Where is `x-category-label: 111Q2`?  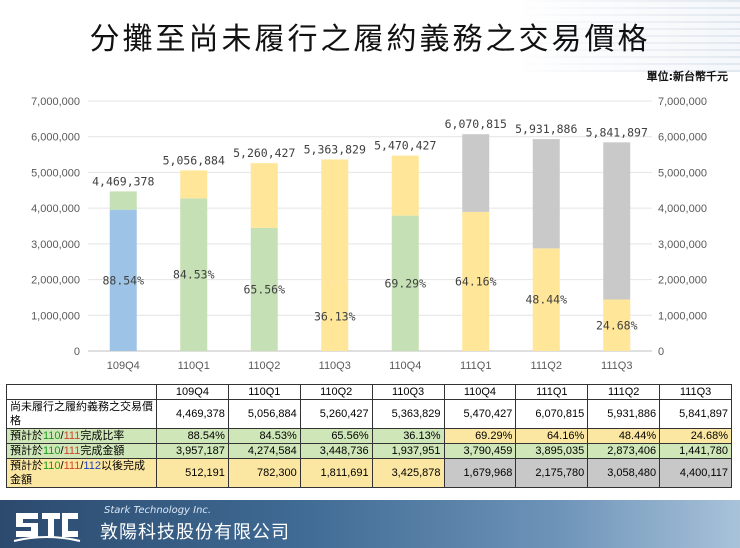 x-category-label: 111Q2 is located at coordinates (546, 366).